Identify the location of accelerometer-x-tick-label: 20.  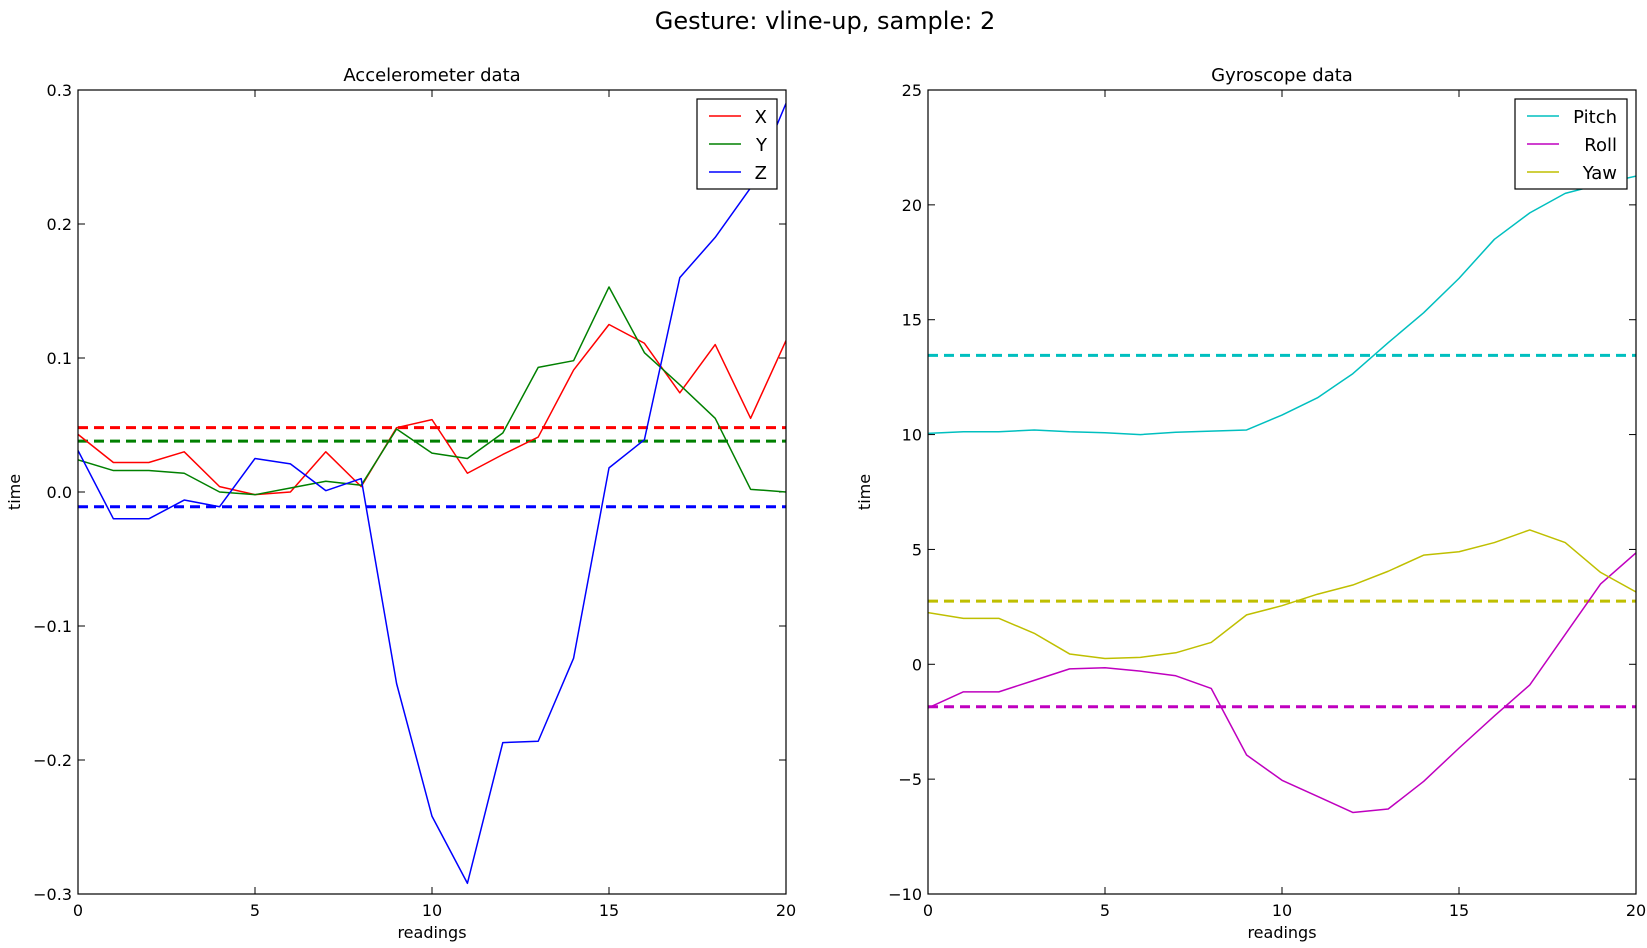
(786, 910).